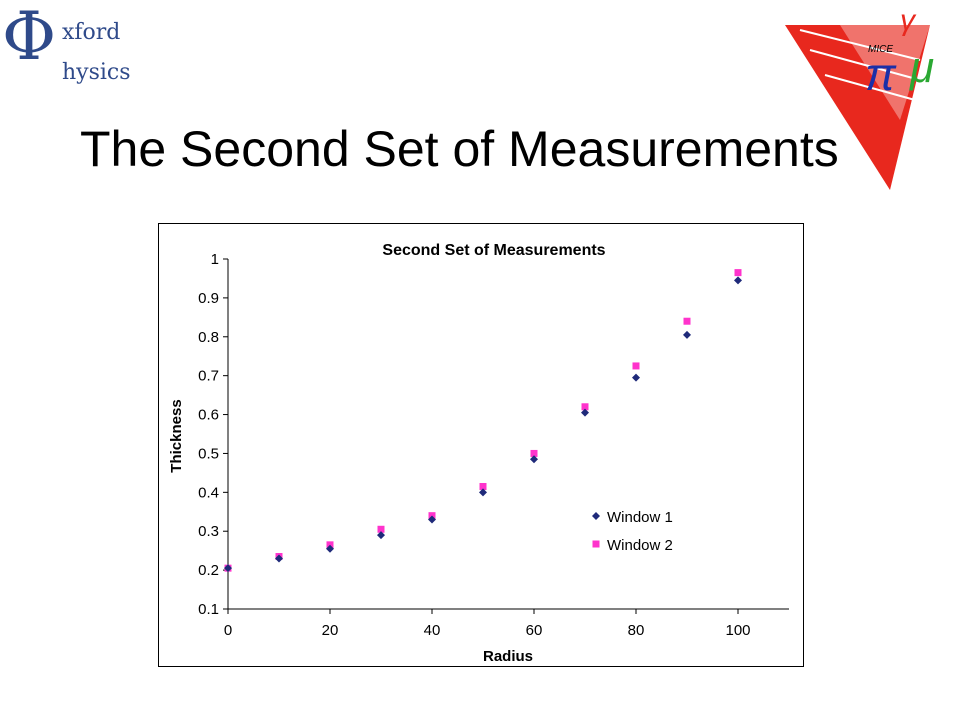  What do you see at coordinates (330, 630) in the screenshot?
I see `x-tick-label: 20` at bounding box center [330, 630].